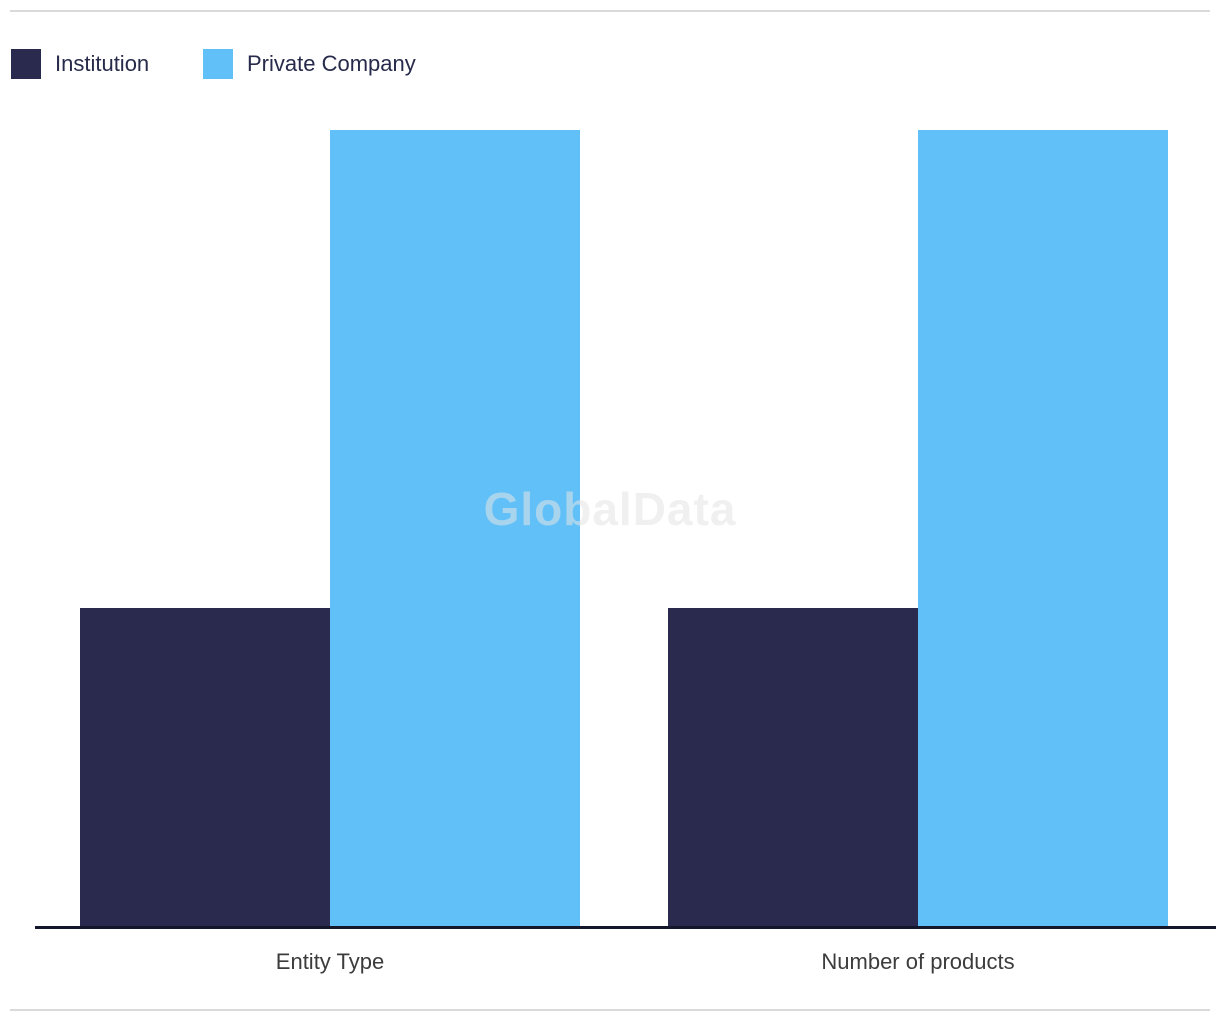  What do you see at coordinates (793, 767) in the screenshot?
I see `bar-institution-number-of-products` at bounding box center [793, 767].